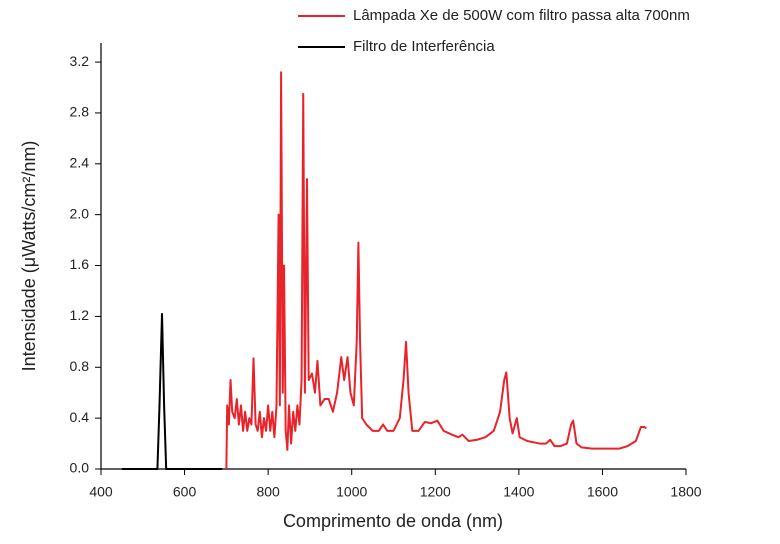  What do you see at coordinates (101, 492) in the screenshot?
I see `x-tick-label: 400` at bounding box center [101, 492].